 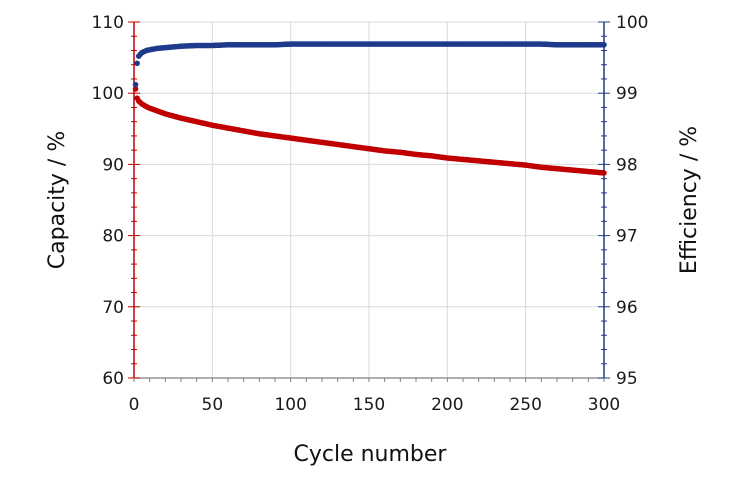 What do you see at coordinates (113, 379) in the screenshot?
I see `y-left-tick-label: 60` at bounding box center [113, 379].